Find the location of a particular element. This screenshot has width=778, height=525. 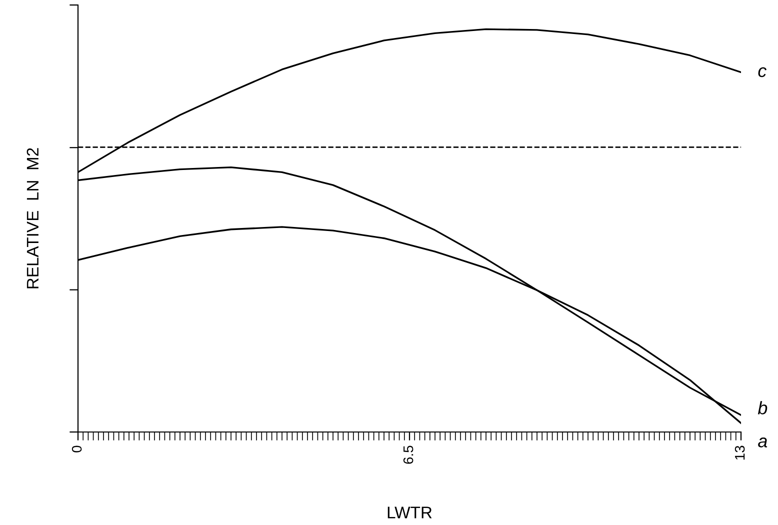

series-label: a is located at coordinates (763, 443).